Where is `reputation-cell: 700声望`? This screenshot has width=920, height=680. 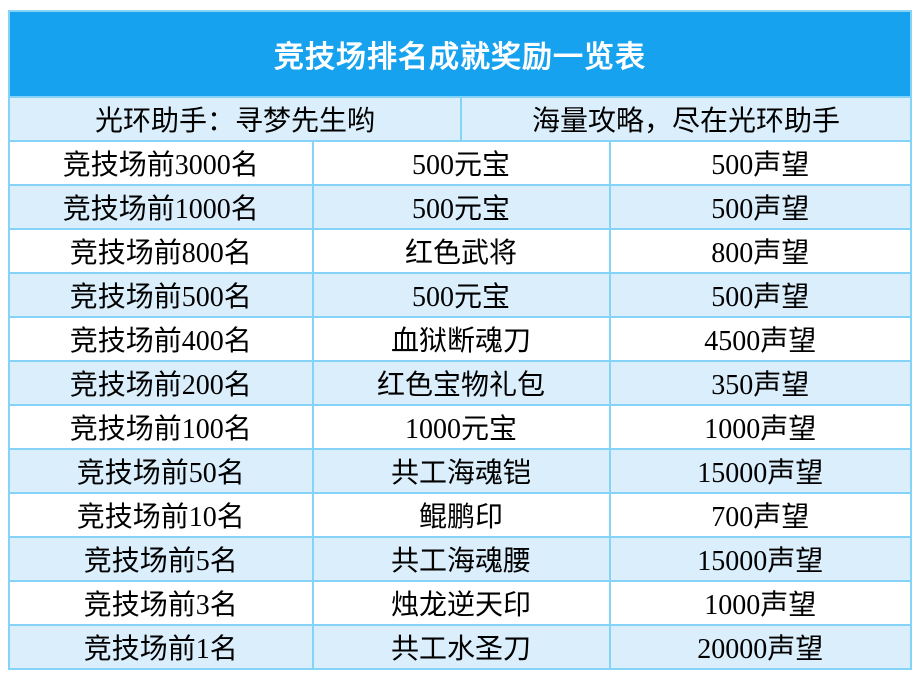
reputation-cell: 700声望 is located at coordinates (759, 515).